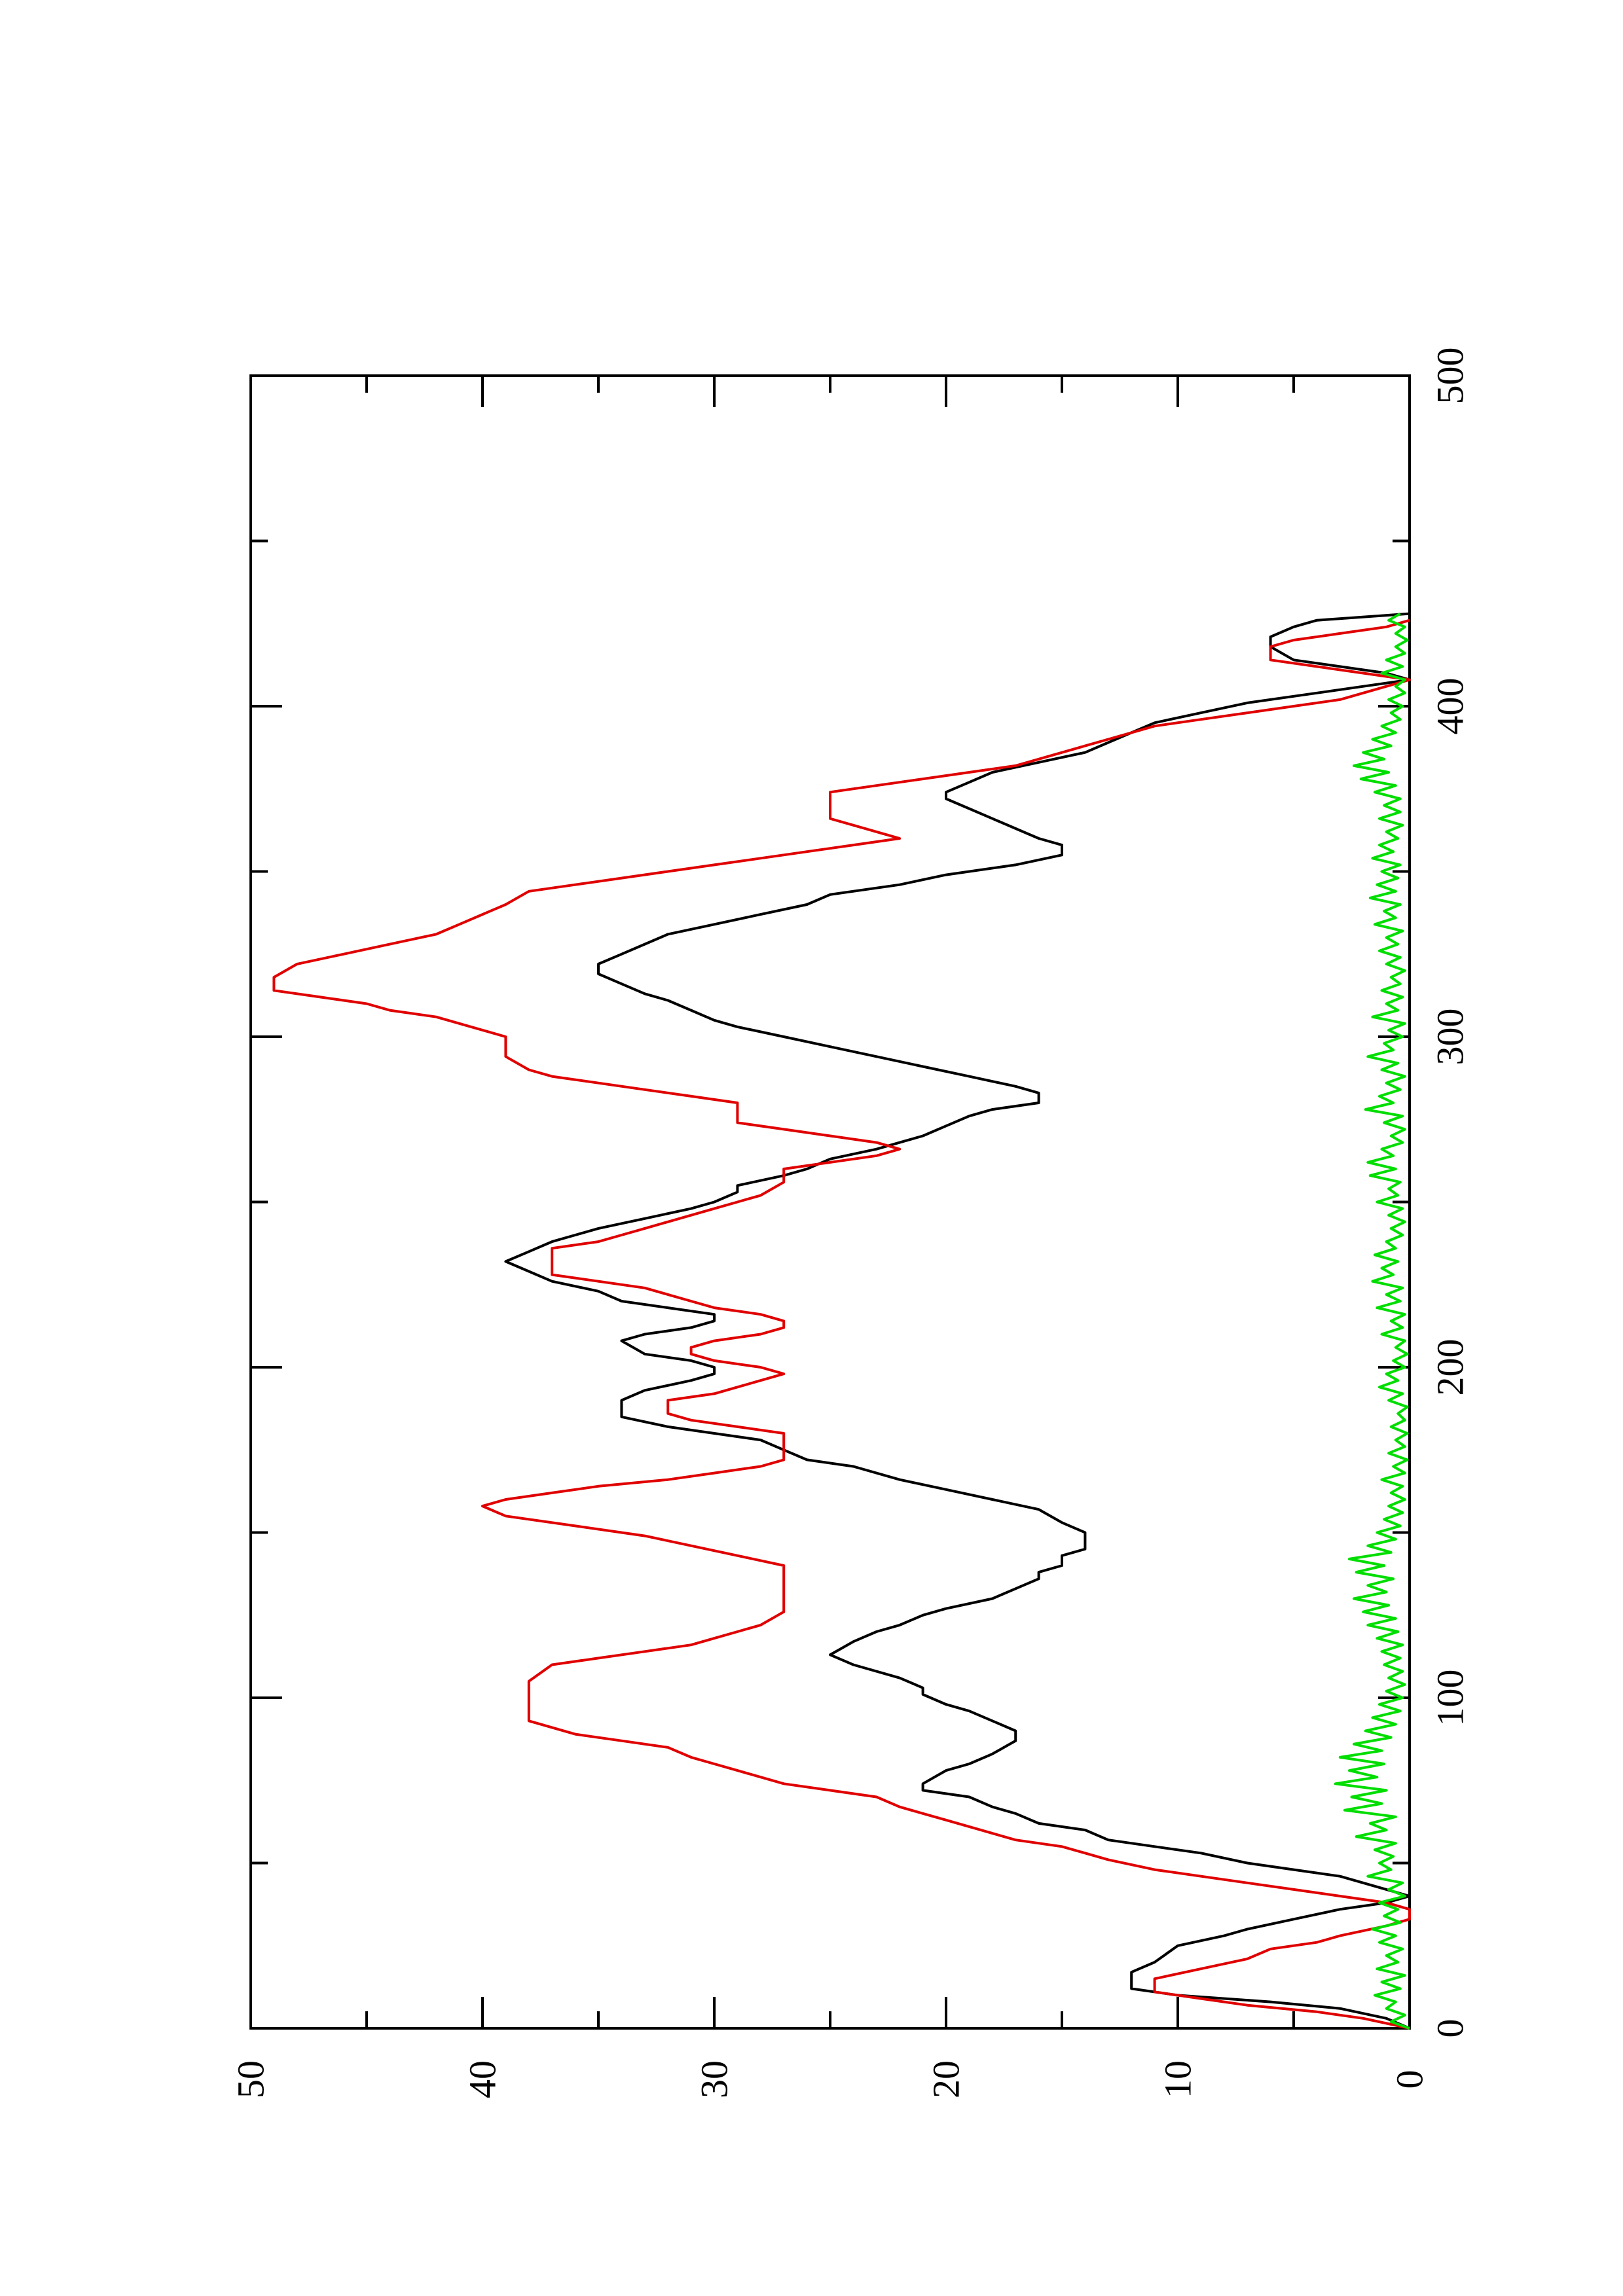  Describe the element at coordinates (1450, 376) in the screenshot. I see `x-tick-label: 500` at that location.